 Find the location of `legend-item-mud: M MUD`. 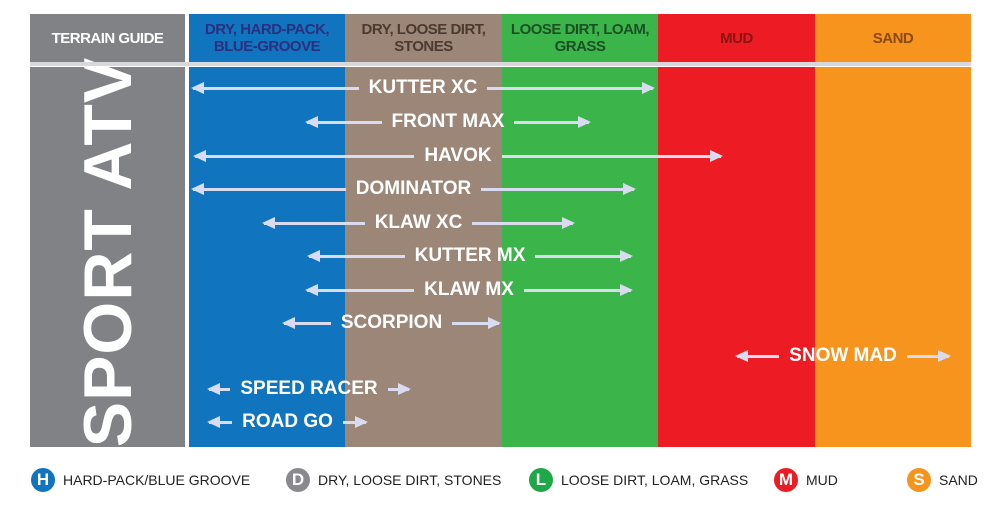

legend-item-mud: M MUD is located at coordinates (806, 480).